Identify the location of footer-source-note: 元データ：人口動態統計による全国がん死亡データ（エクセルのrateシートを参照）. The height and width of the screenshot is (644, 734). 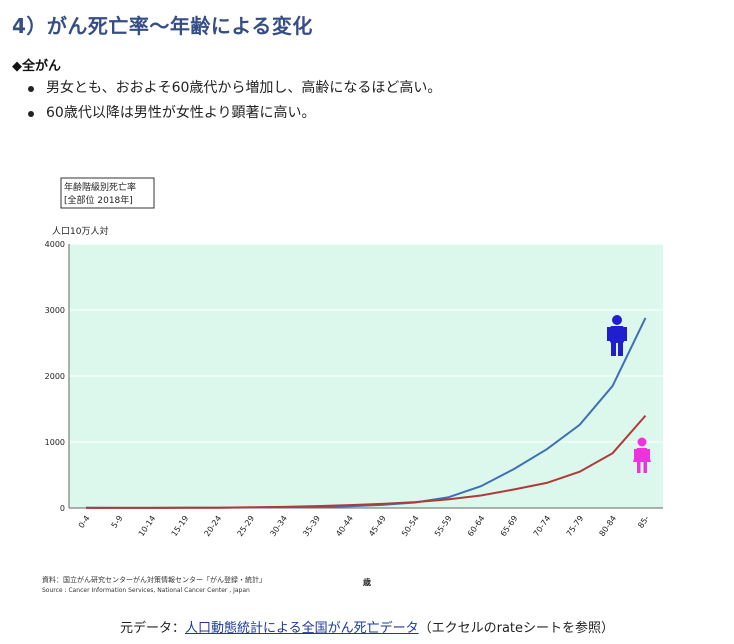
(367, 626).